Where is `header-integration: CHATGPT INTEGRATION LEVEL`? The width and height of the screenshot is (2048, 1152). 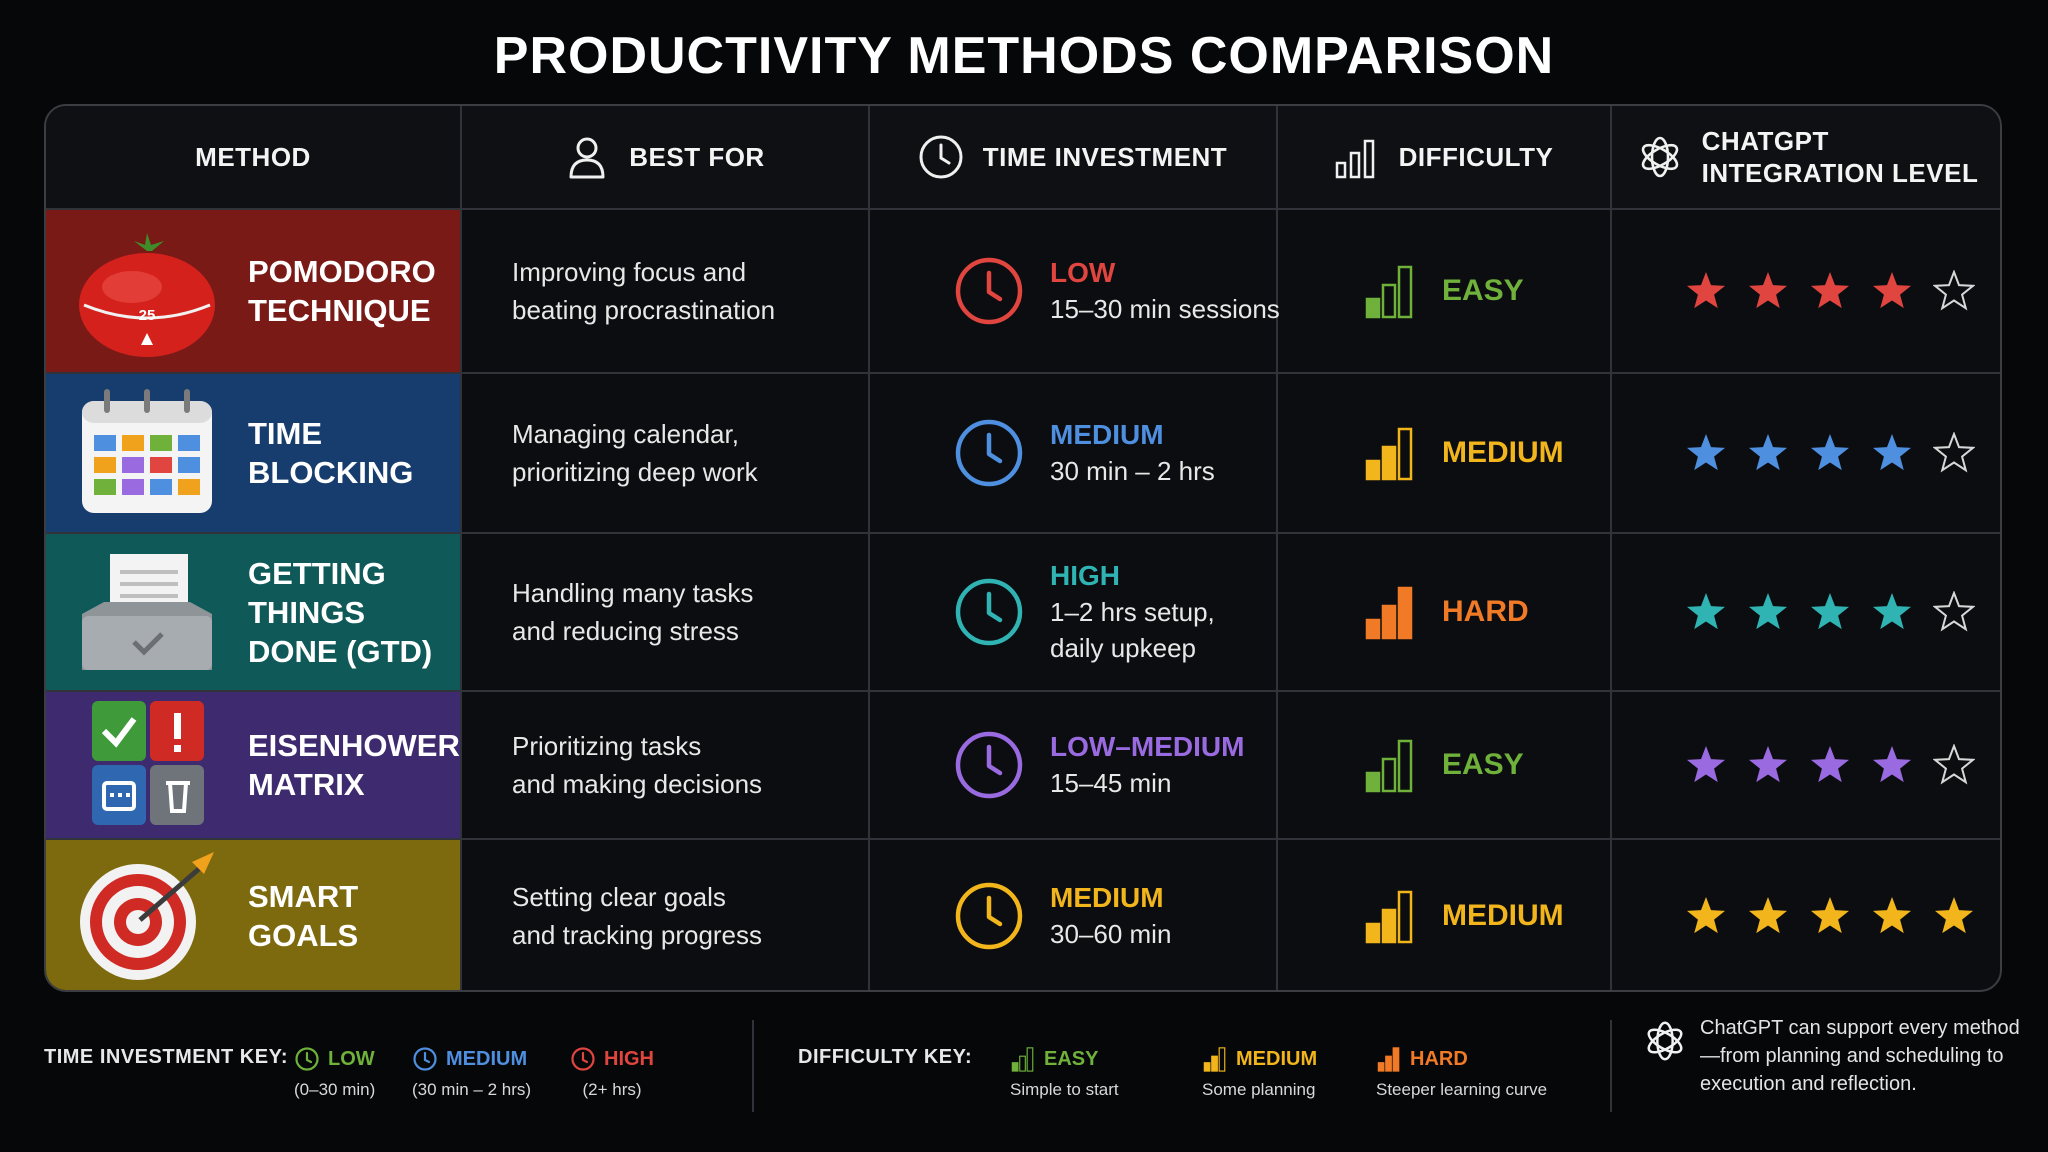
header-integration: CHATGPT INTEGRATION LEVEL is located at coordinates (1805, 157).